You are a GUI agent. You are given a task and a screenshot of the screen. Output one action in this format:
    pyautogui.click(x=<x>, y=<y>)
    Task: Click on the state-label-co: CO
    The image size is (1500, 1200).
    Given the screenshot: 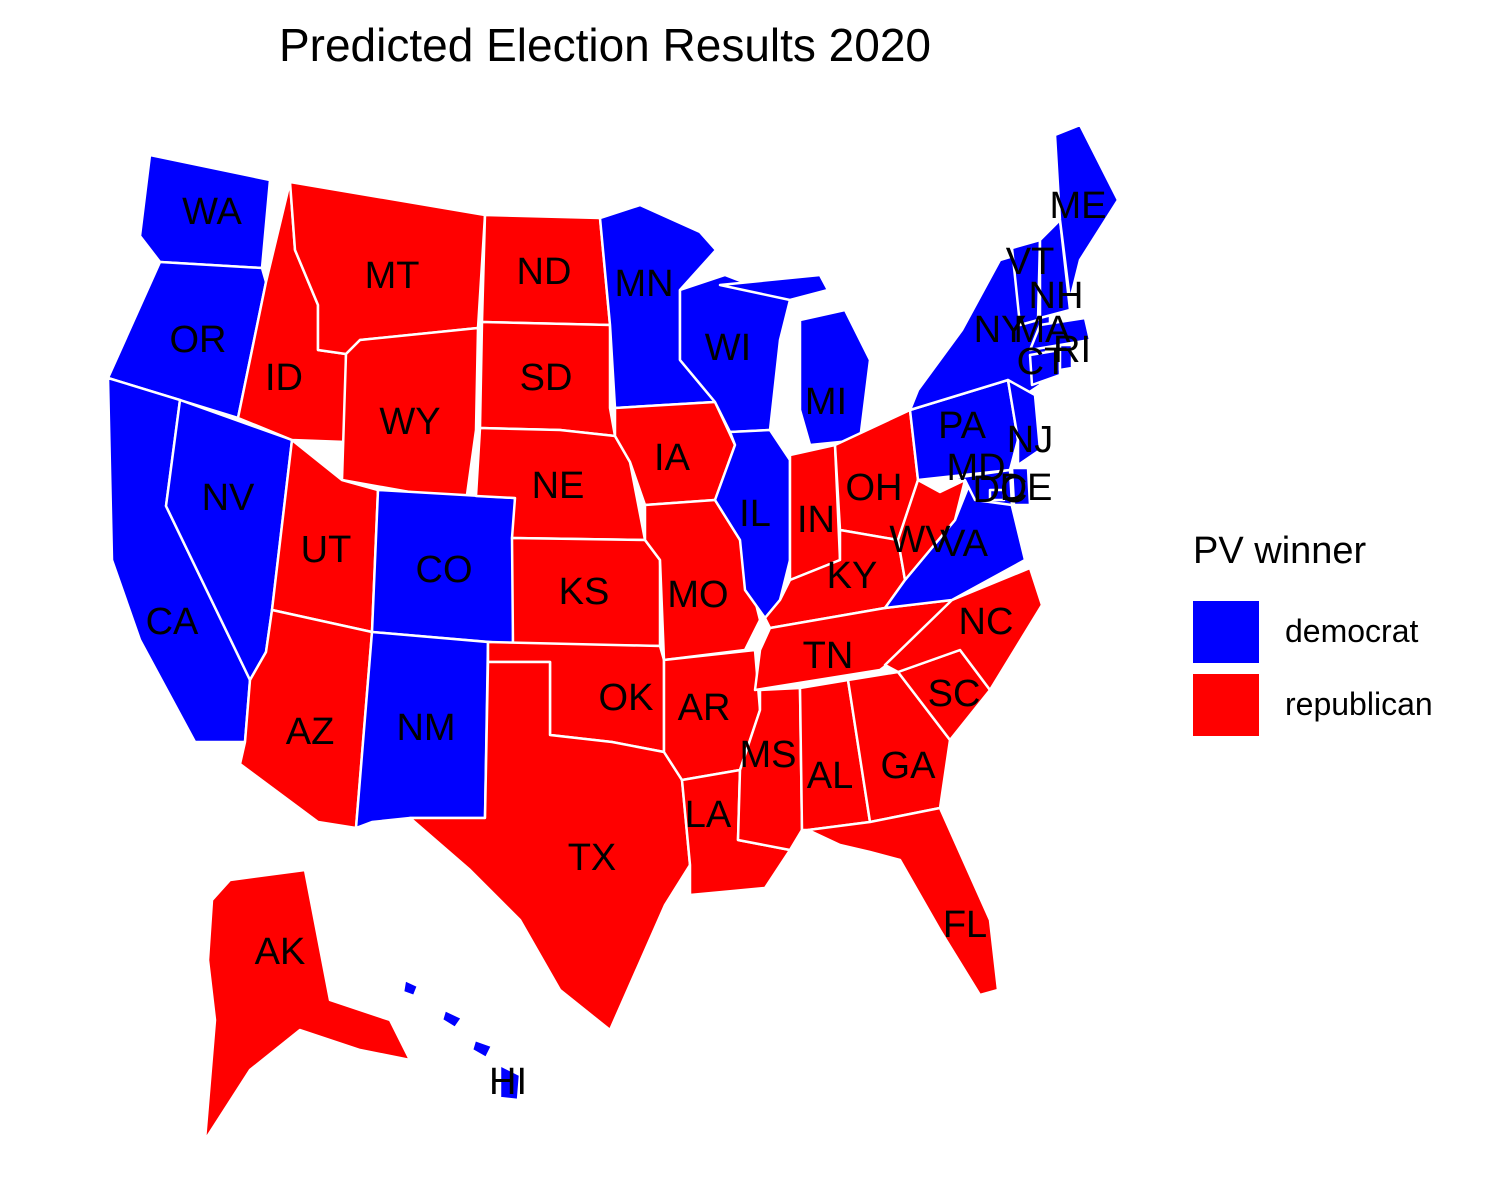 What is the action you would take?
    pyautogui.click(x=444, y=570)
    